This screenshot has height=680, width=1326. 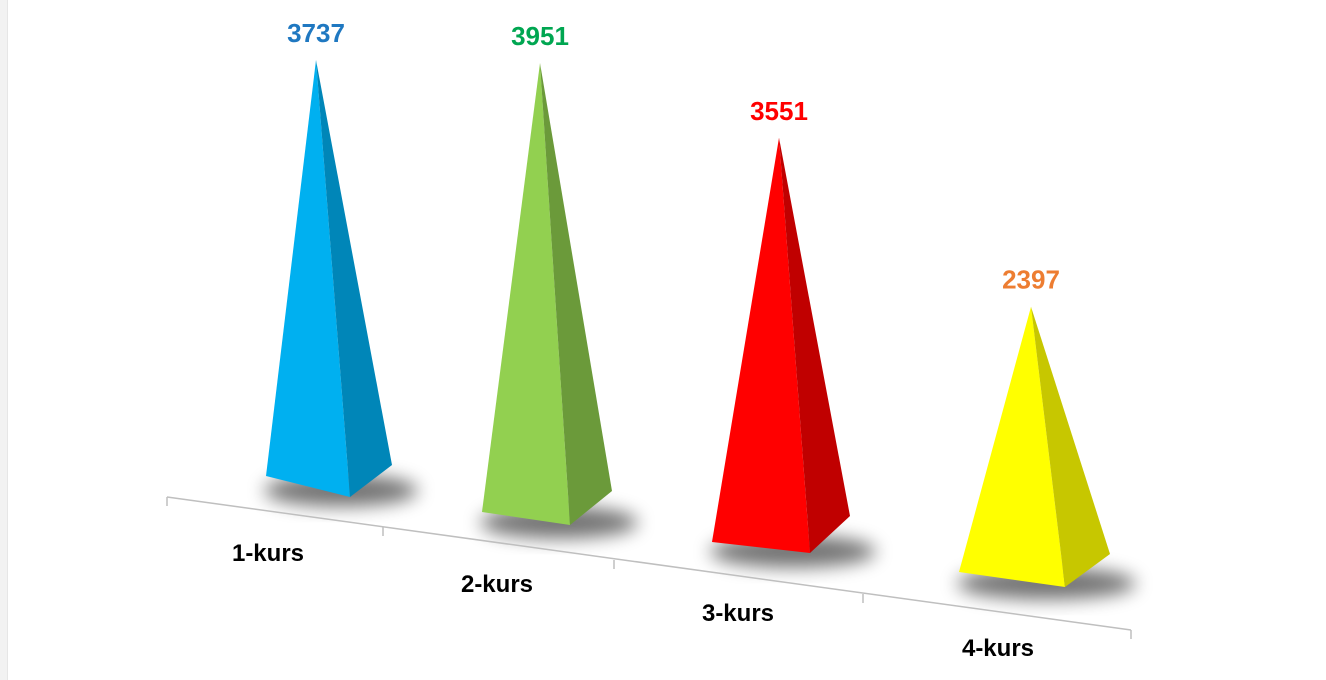 I want to click on value-label: 3551, so click(x=779, y=111).